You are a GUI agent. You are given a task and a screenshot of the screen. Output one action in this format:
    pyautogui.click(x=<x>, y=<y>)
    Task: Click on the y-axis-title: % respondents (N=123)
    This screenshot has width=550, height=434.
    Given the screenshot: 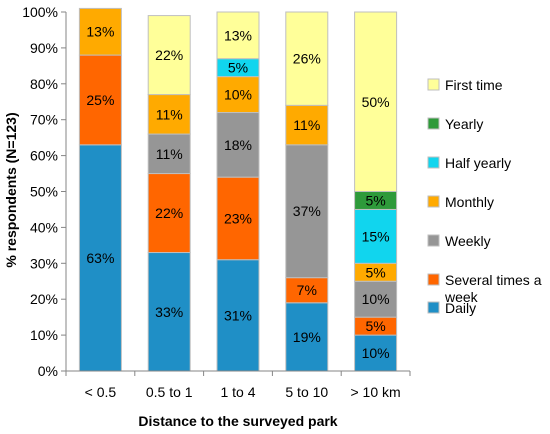 What is the action you would take?
    pyautogui.click(x=11, y=189)
    